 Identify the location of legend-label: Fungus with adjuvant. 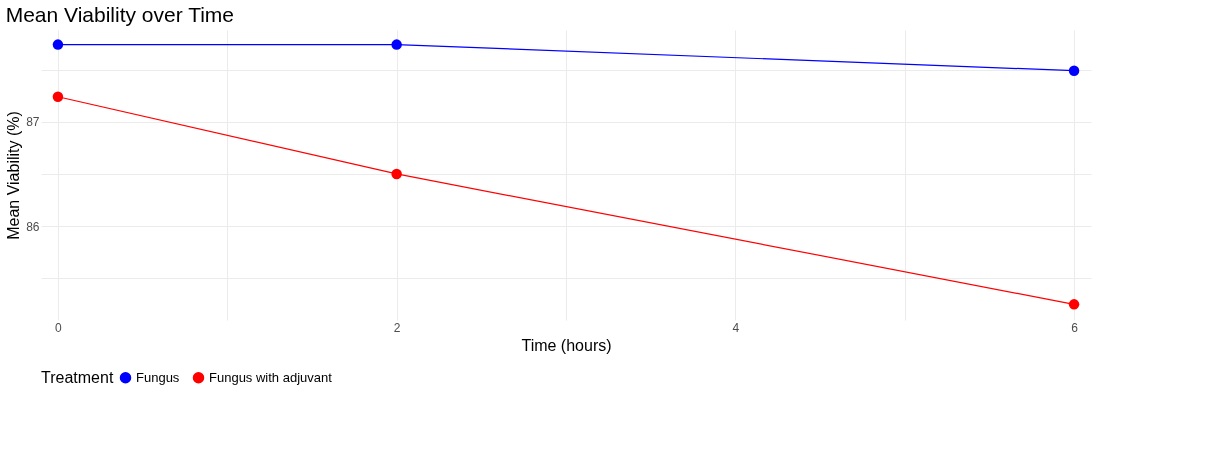
(271, 377).